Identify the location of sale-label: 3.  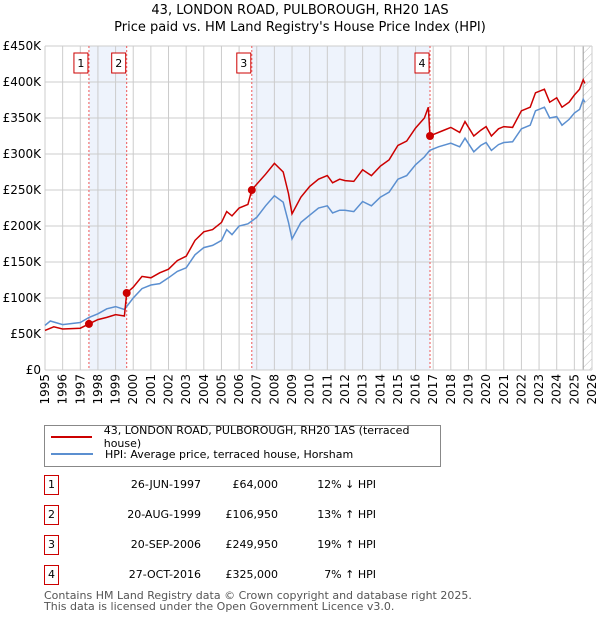
(243, 63).